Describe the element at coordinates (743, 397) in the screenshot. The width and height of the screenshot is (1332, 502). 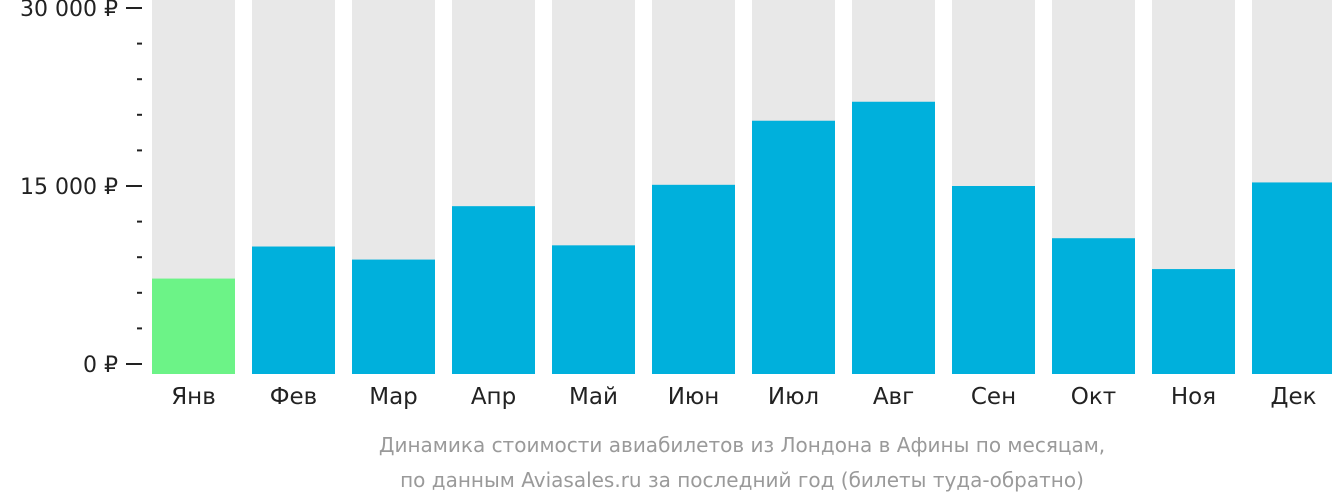
I see `x-axis-labels: Янв Фев Мар Апр Май Июн Июл Авг Сен Окт Ноя Дек` at that location.